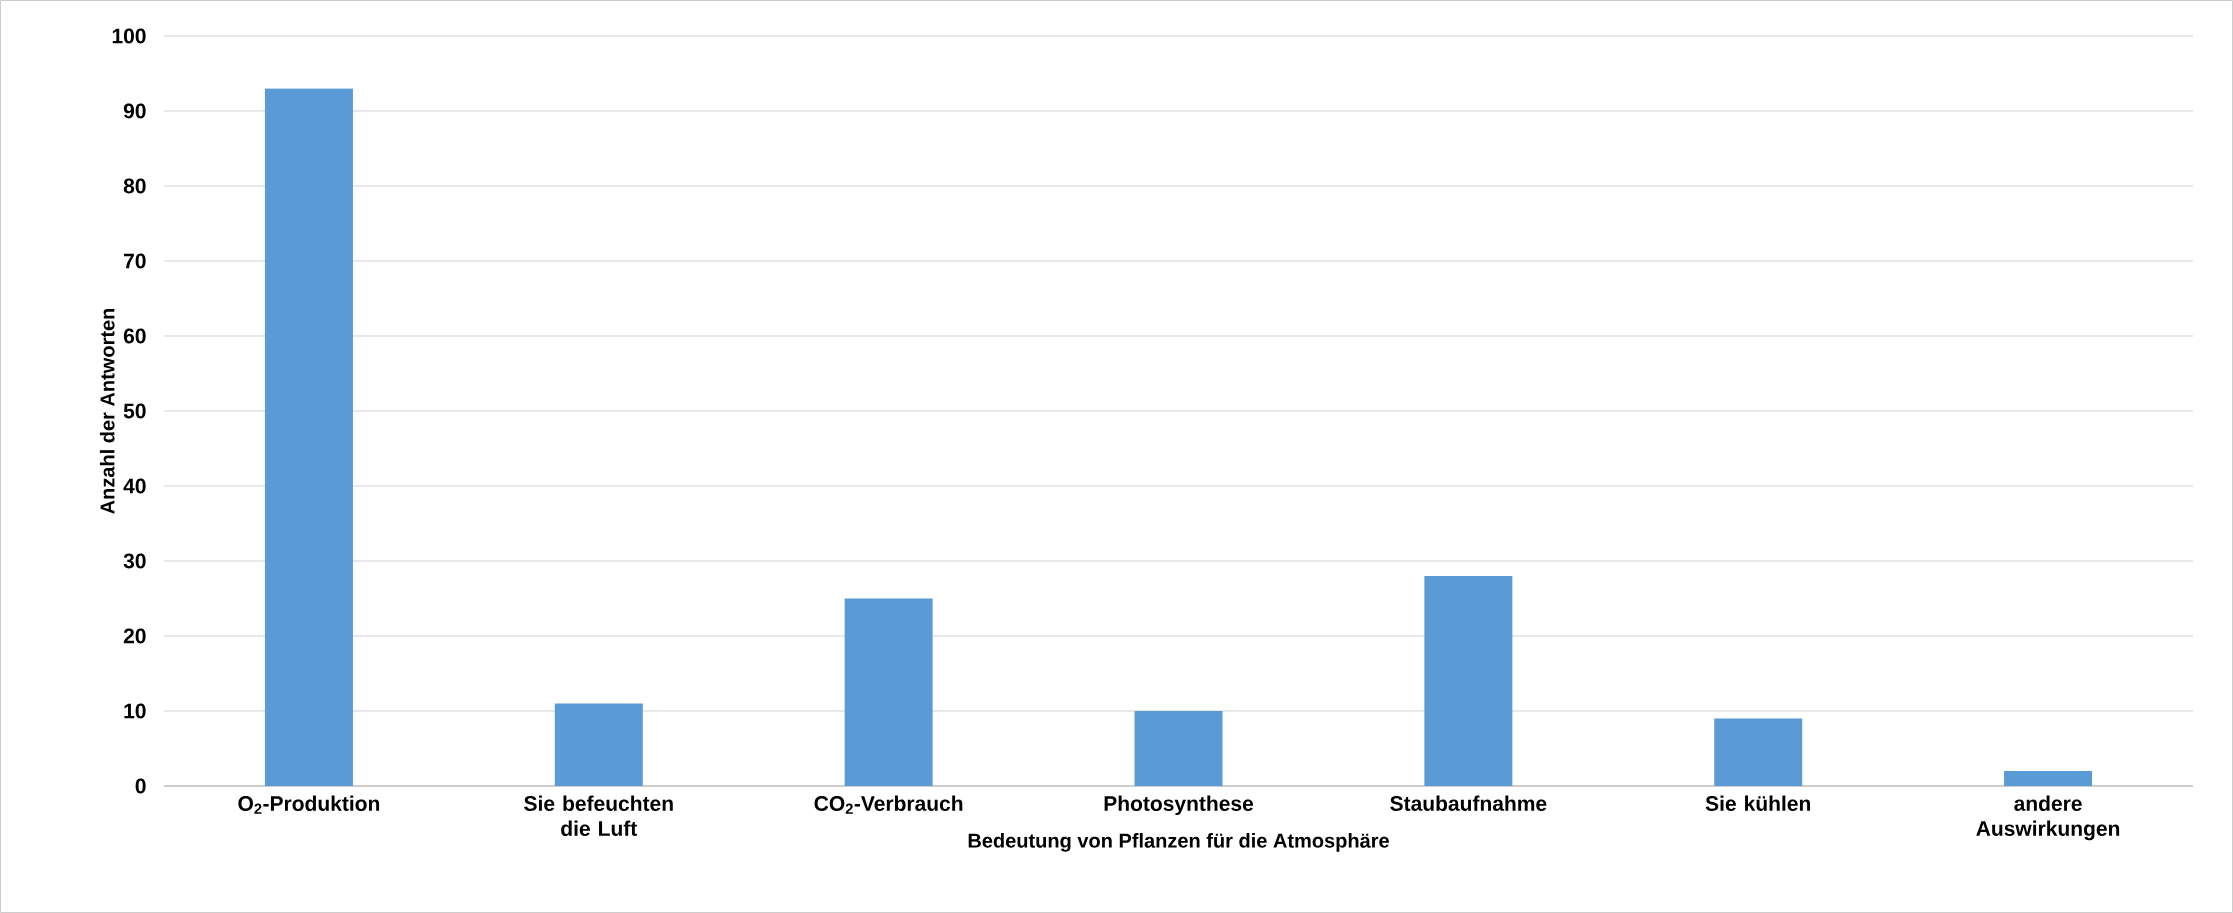 The height and width of the screenshot is (913, 2233). What do you see at coordinates (134, 486) in the screenshot?
I see `y-tick-label: 40` at bounding box center [134, 486].